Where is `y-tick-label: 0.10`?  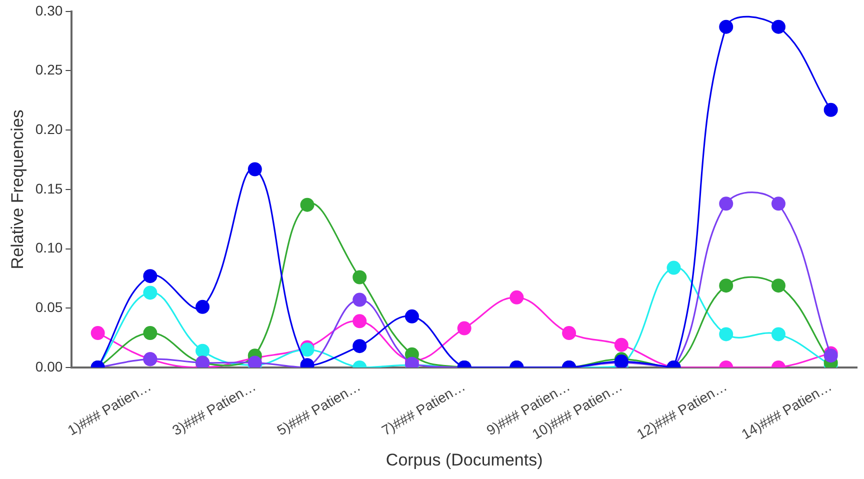
y-tick-label: 0.10 is located at coordinates (49, 248).